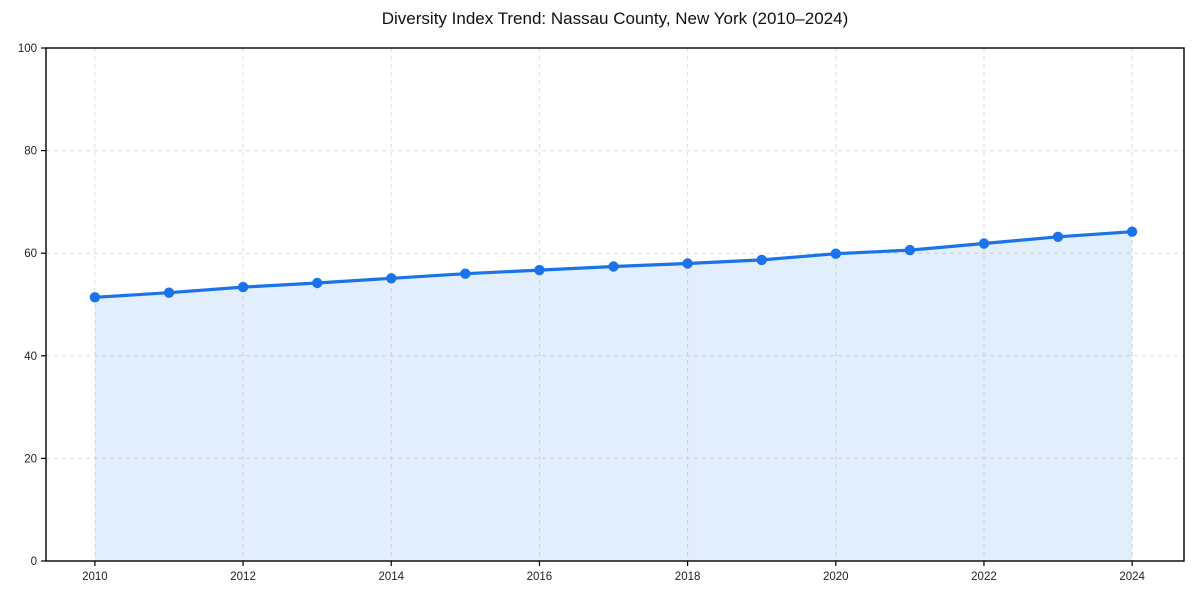 The height and width of the screenshot is (600, 1200). What do you see at coordinates (465, 273) in the screenshot?
I see `data-point-2015` at bounding box center [465, 273].